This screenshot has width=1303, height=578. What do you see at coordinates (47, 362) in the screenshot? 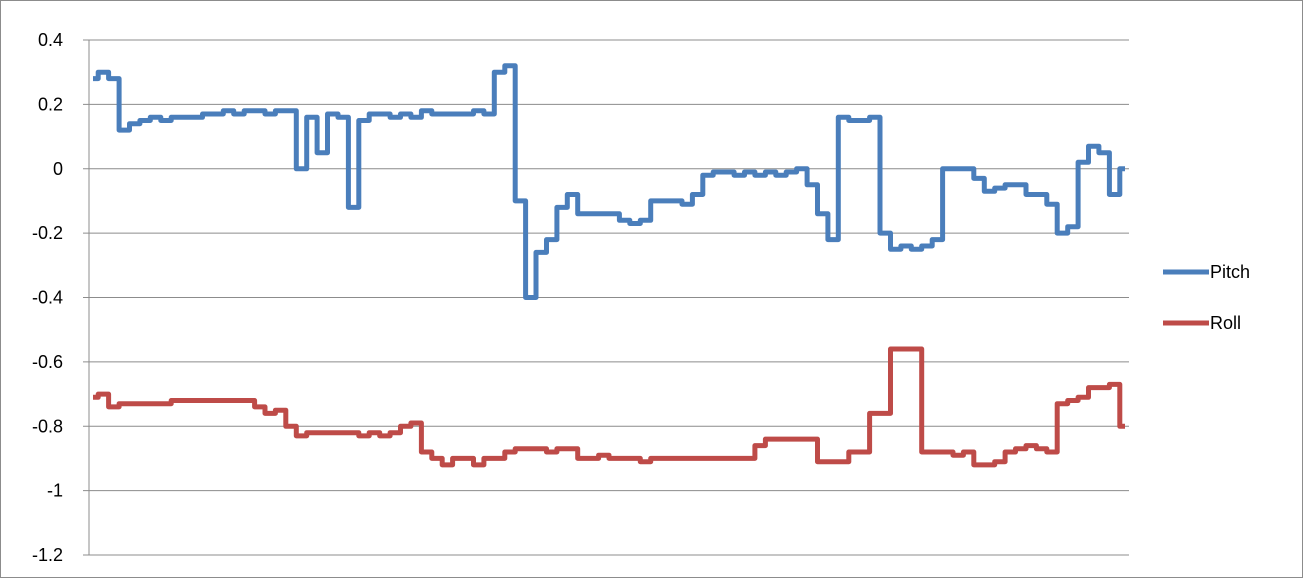
I see `y-tick-label: -0.6` at bounding box center [47, 362].